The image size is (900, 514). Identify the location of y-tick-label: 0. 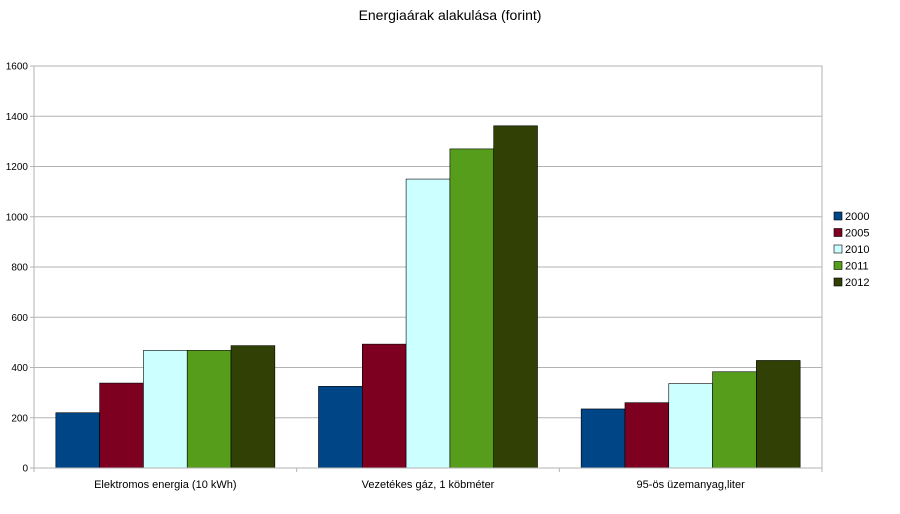
(25, 469).